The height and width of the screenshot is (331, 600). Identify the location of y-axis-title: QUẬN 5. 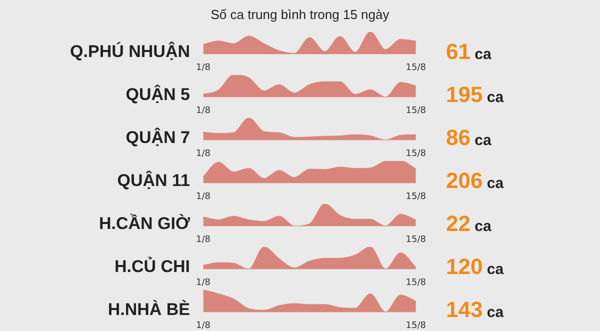
(157, 94).